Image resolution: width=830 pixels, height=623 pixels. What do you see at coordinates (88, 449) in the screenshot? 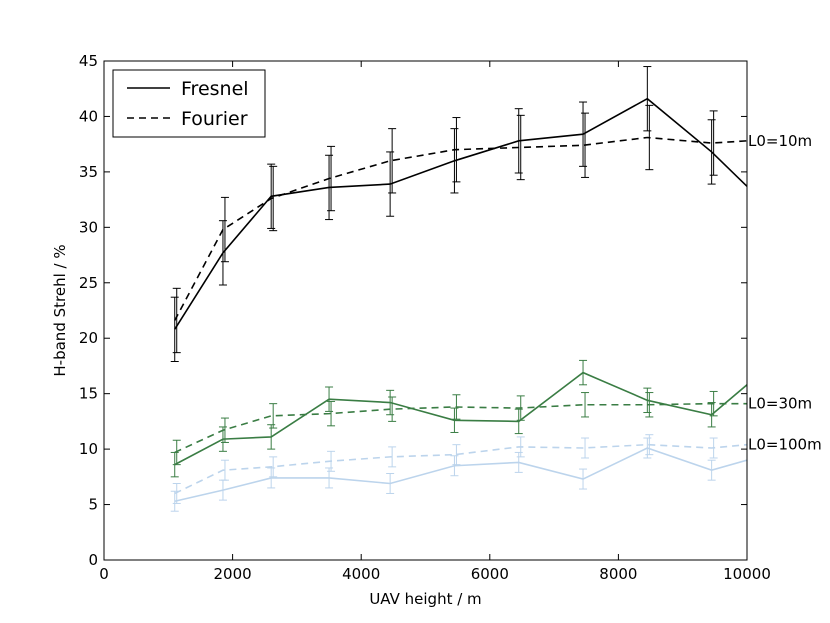
I see `y-tick-label: 10` at bounding box center [88, 449].